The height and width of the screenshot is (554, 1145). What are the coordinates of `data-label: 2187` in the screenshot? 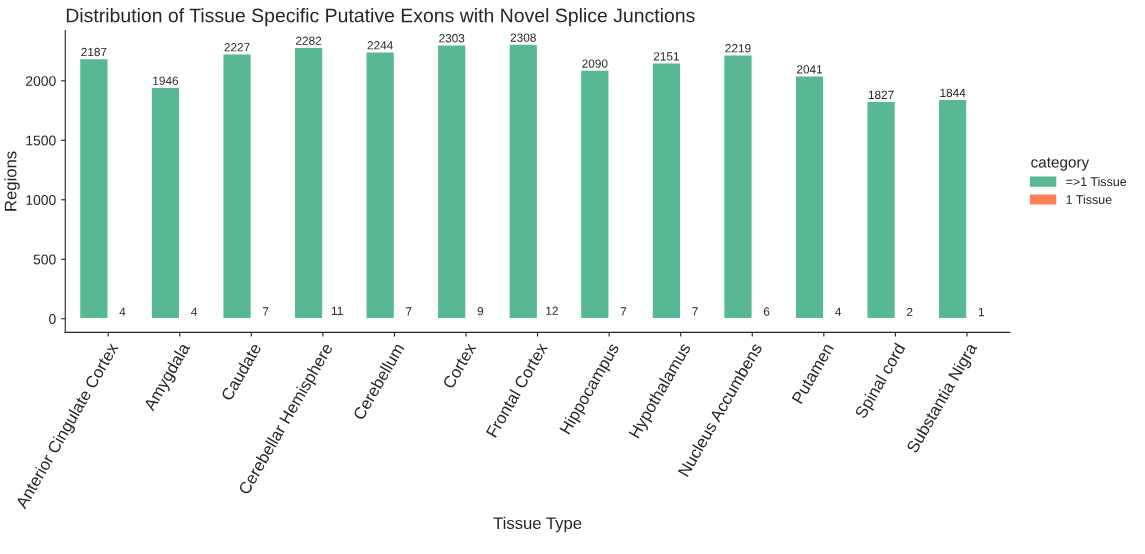 It's located at (94, 52).